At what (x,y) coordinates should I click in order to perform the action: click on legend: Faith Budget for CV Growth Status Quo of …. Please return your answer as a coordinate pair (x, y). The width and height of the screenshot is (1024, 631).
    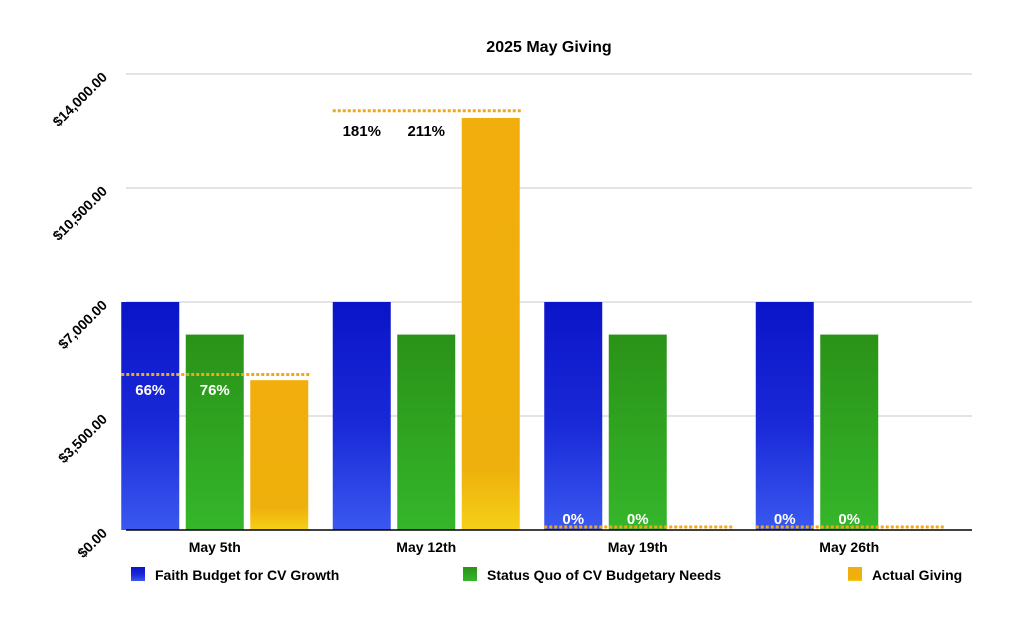
    Looking at the image, I should click on (546, 575).